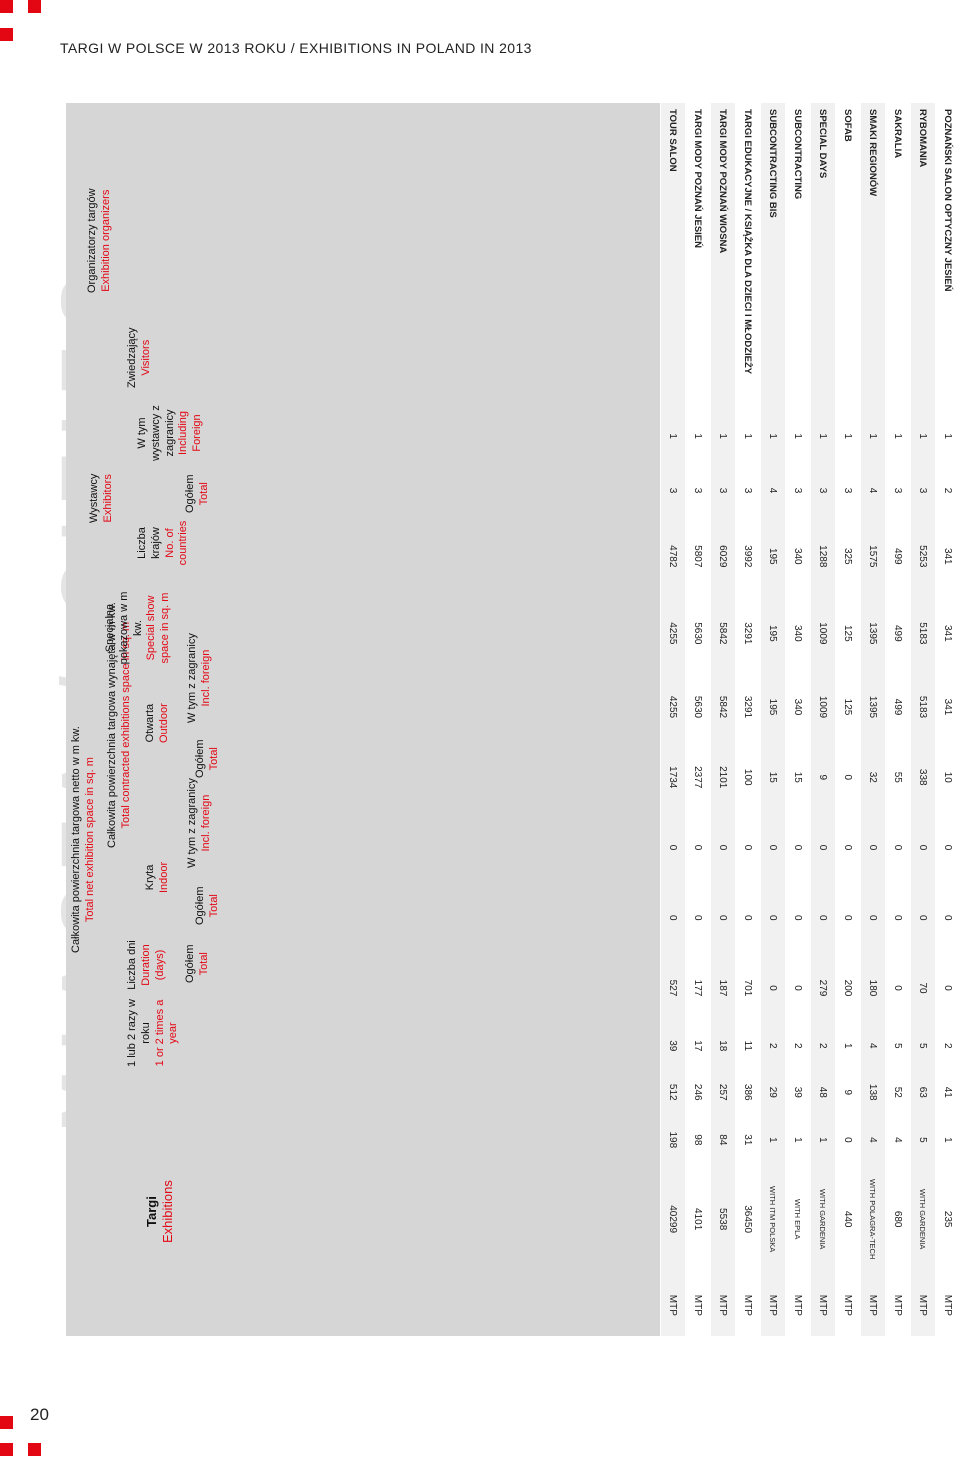 This screenshot has width=960, height=1457. Describe the element at coordinates (673, 1219) in the screenshot. I see `cell-v: 40299` at that location.